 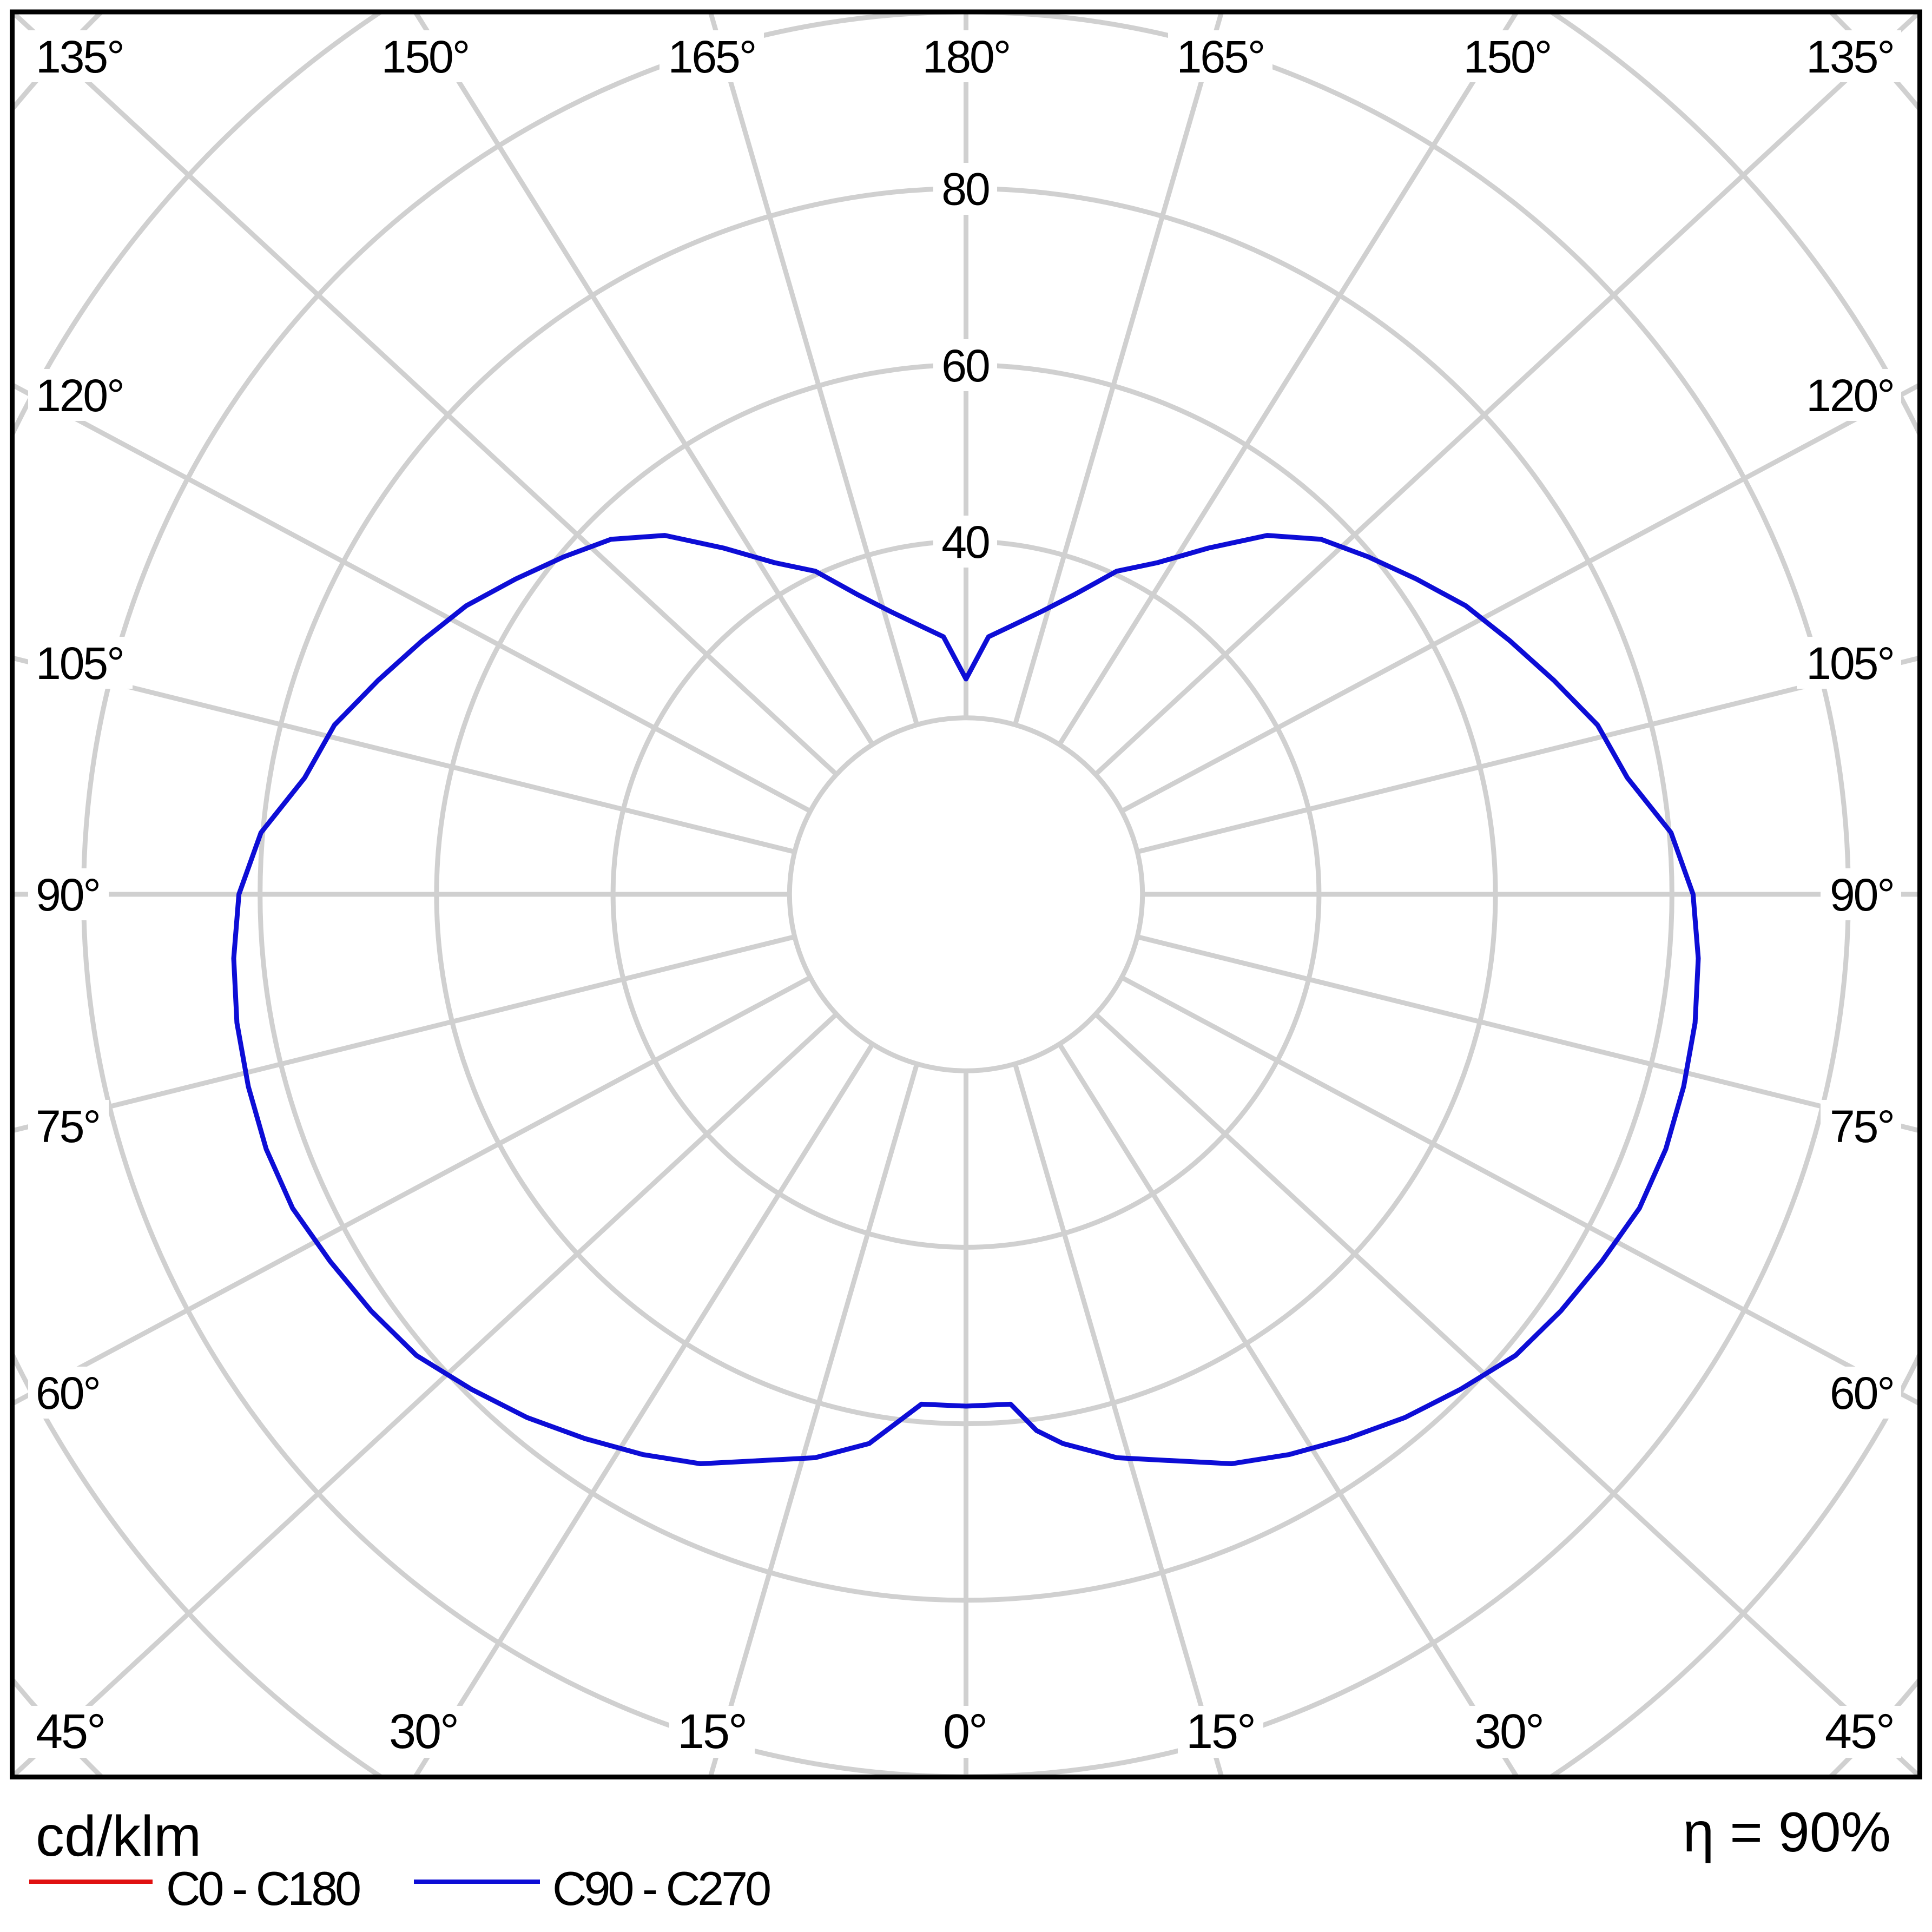 What do you see at coordinates (966, 56) in the screenshot?
I see `svg-text: 180°` at bounding box center [966, 56].